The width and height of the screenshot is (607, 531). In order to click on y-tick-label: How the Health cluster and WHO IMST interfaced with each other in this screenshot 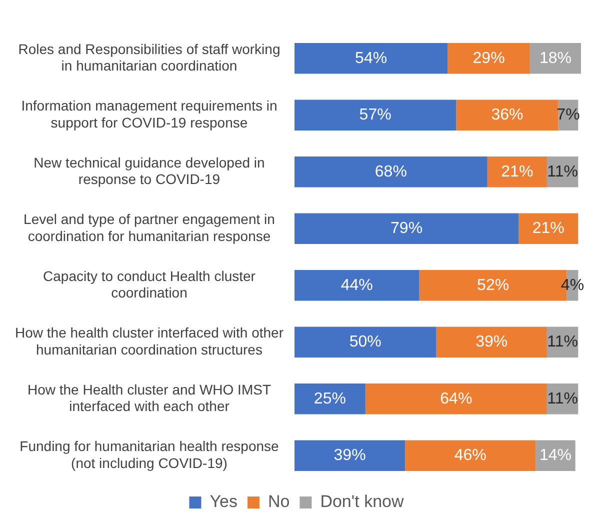, I will do `click(149, 397)`.